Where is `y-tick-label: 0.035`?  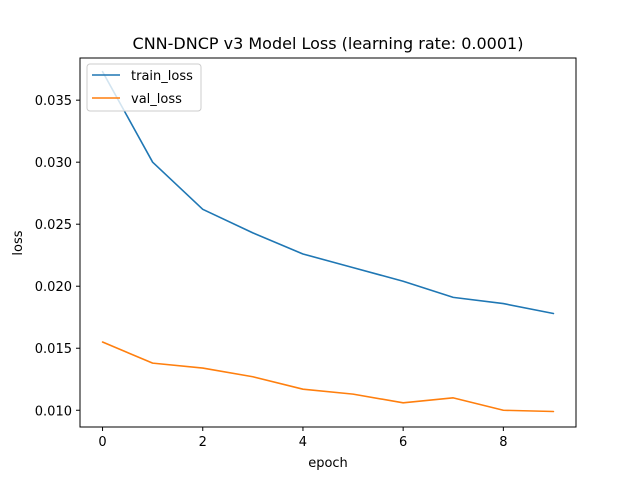
y-tick-label: 0.035 is located at coordinates (53, 101).